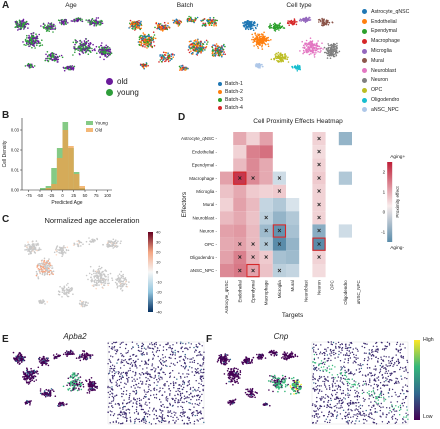 This screenshot has width=440, height=429. I want to click on column-label: aNSC_NPC, so click(358, 291).